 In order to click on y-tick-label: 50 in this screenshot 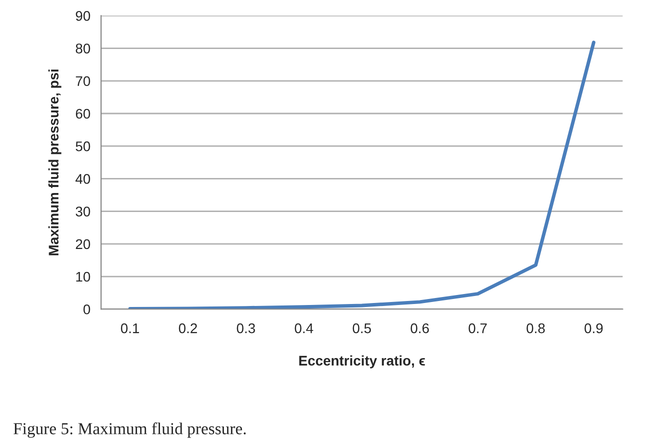, I will do `click(83, 146)`.